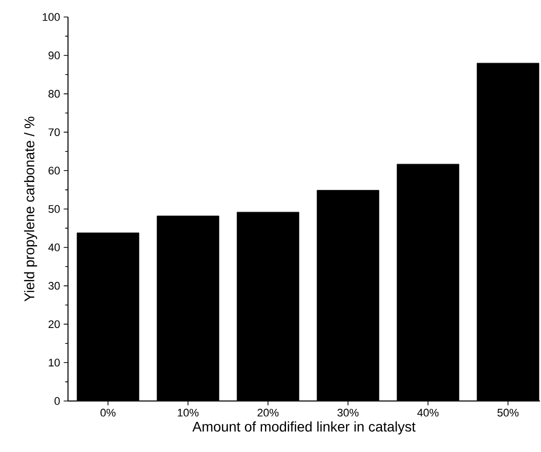  What do you see at coordinates (54, 94) in the screenshot?
I see `y-tick-label: 80` at bounding box center [54, 94].